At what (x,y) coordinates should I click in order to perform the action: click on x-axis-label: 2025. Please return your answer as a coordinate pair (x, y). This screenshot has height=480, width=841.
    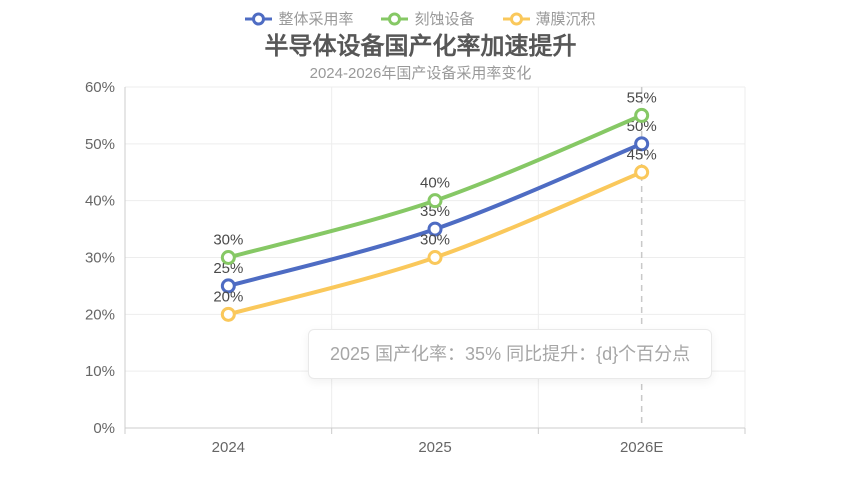
    Looking at the image, I should click on (434, 447).